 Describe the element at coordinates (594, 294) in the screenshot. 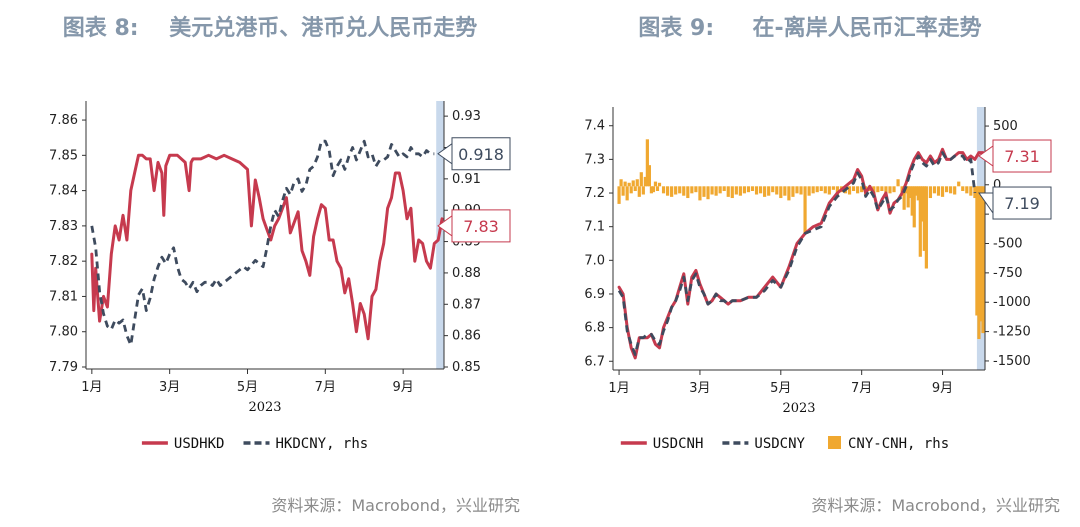

I see `left-tick-label: 6.9` at that location.